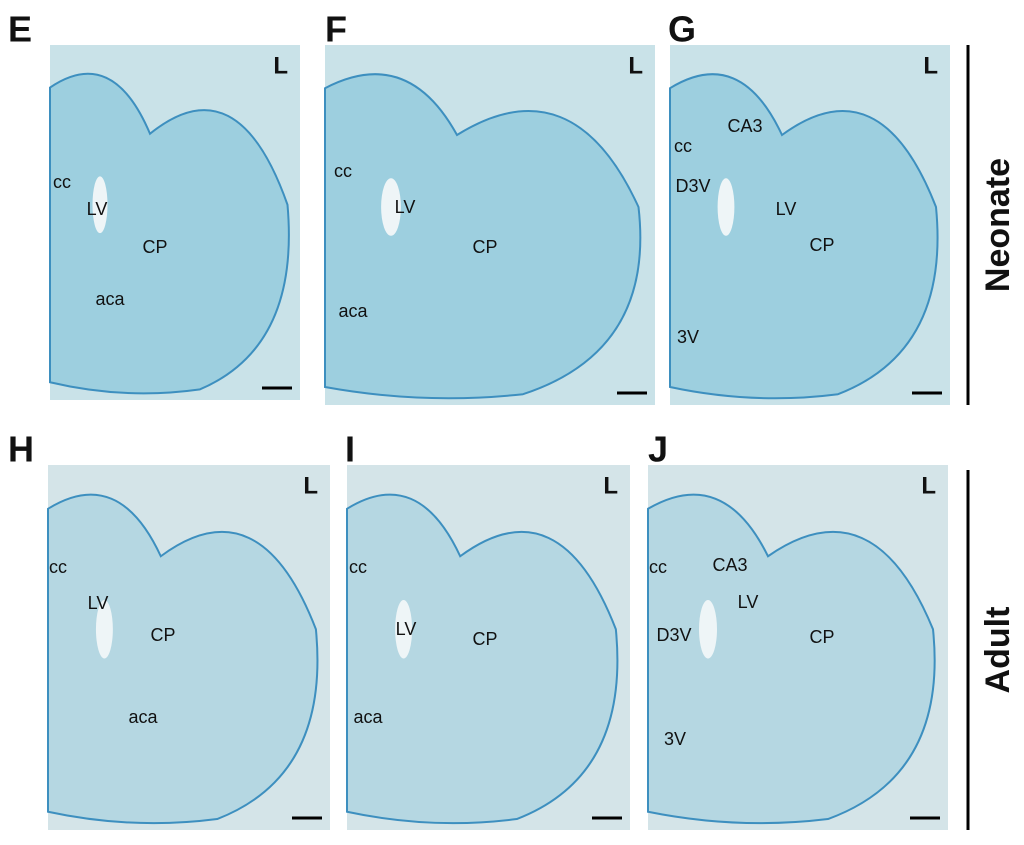 The image size is (1024, 845). What do you see at coordinates (21, 449) in the screenshot?
I see `panel-letter: H` at bounding box center [21, 449].